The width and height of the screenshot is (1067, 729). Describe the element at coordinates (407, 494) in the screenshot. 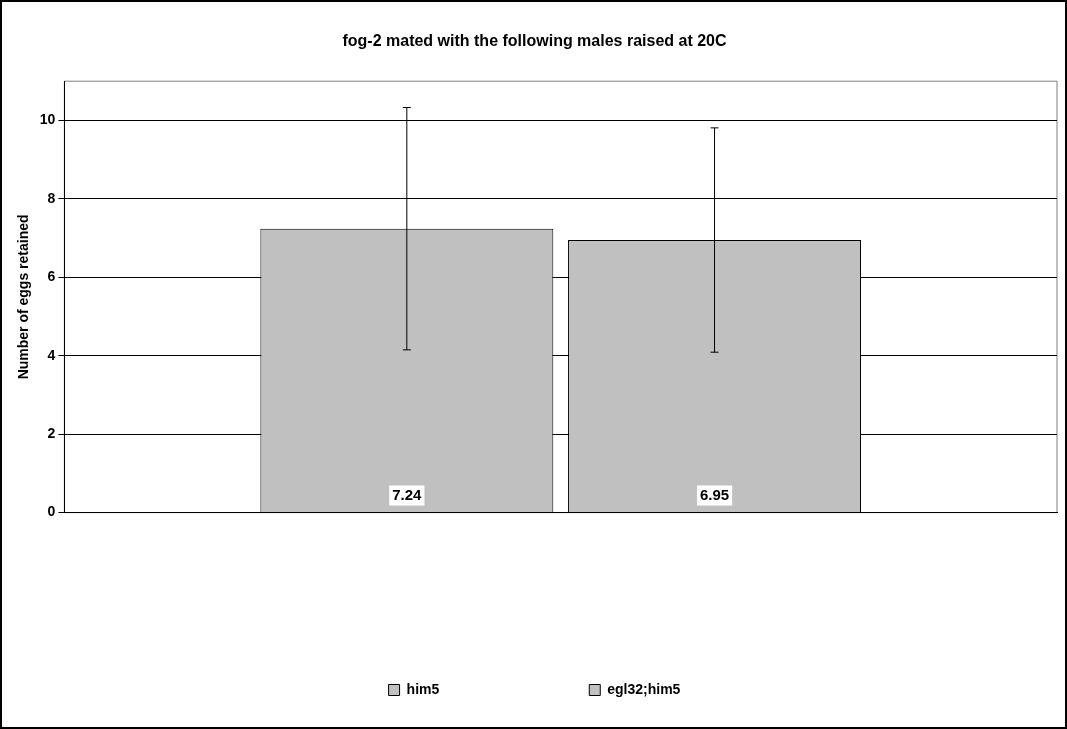

I see `data-label: 7.24` at that location.